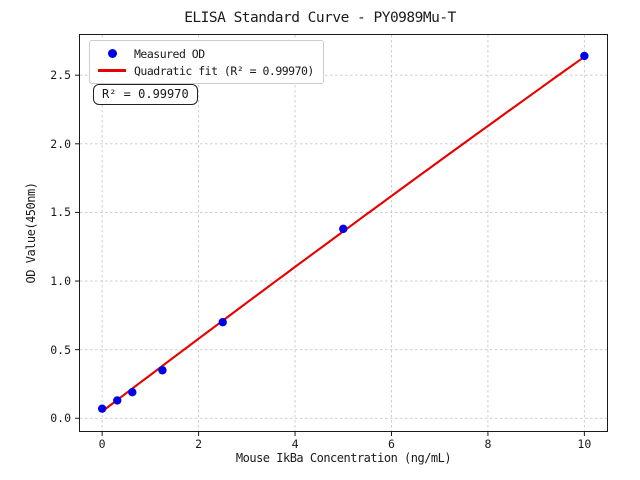 Image resolution: width=640 pixels, height=480 pixels. Describe the element at coordinates (320, 18) in the screenshot. I see `chart-title: ELISA Standard Curve - PY0989Mu-T` at that location.